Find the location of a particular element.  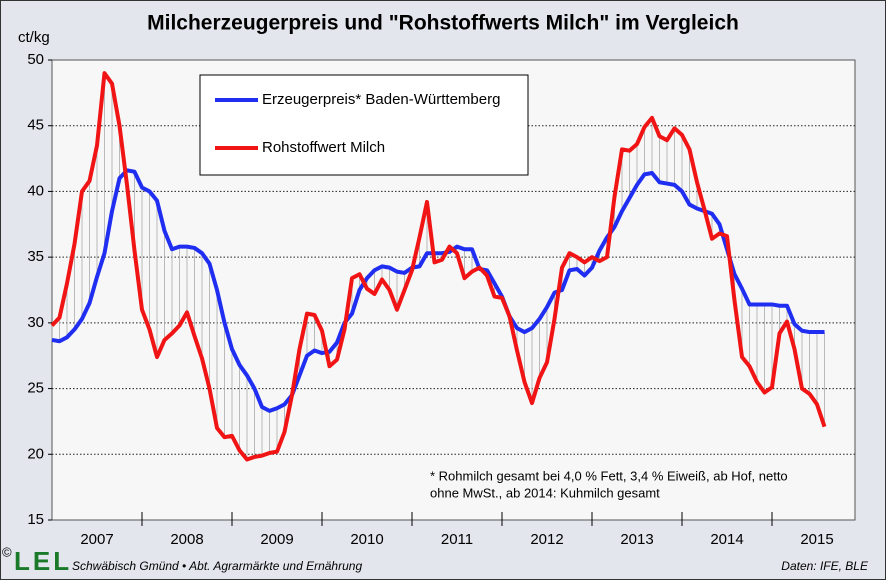

y-tick-label: 45 is located at coordinates (35, 125).